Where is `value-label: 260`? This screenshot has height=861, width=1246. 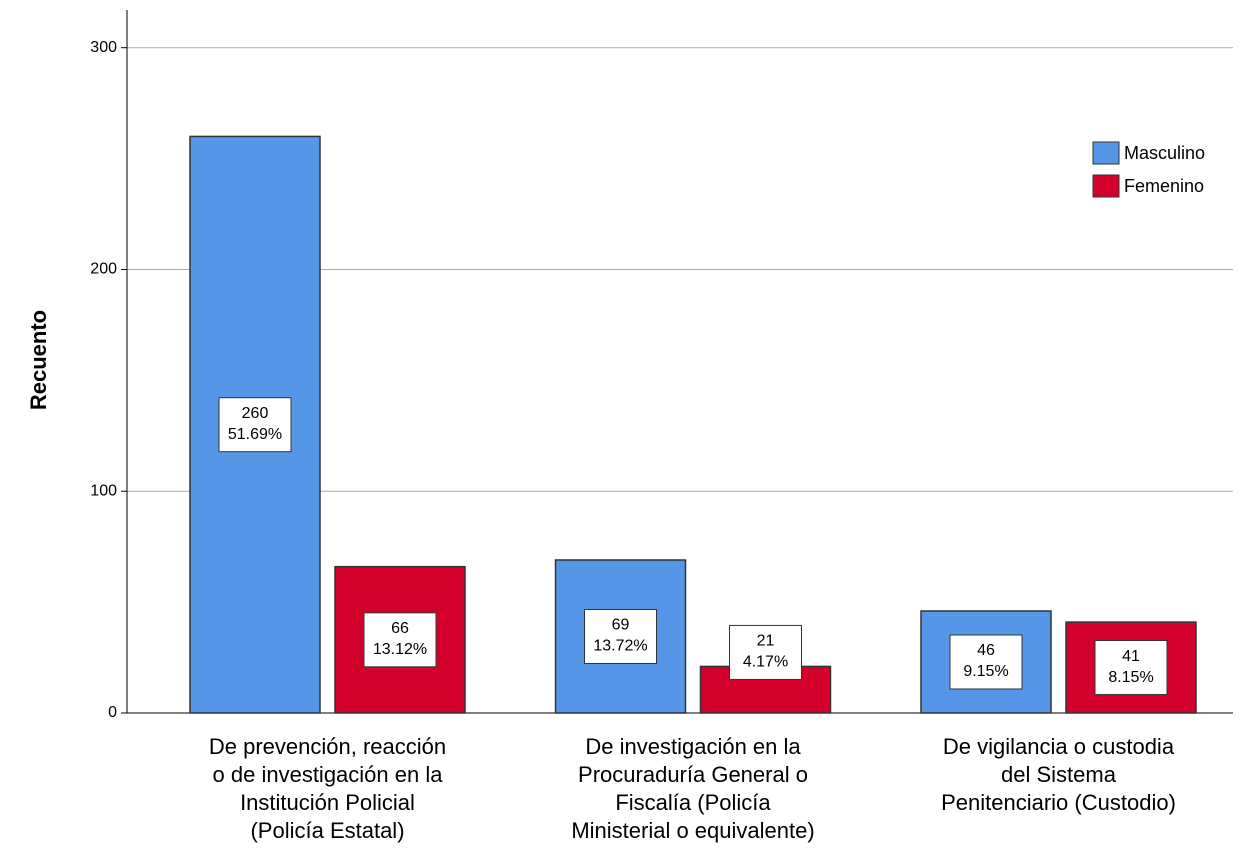
value-label: 260 is located at coordinates (255, 413).